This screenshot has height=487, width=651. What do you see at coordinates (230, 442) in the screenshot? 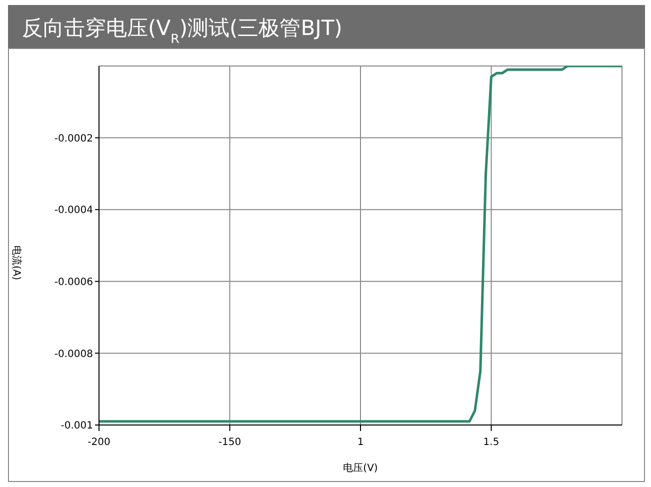
I see `x-tick-label: -150` at bounding box center [230, 442].